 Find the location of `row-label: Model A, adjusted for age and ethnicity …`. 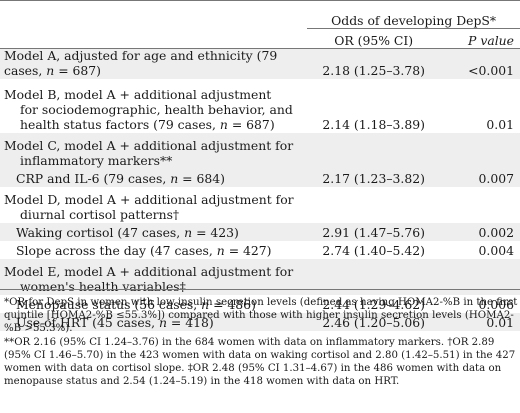

row-label: Model A, adjusted for age and ethnicity … is located at coordinates (154, 63).